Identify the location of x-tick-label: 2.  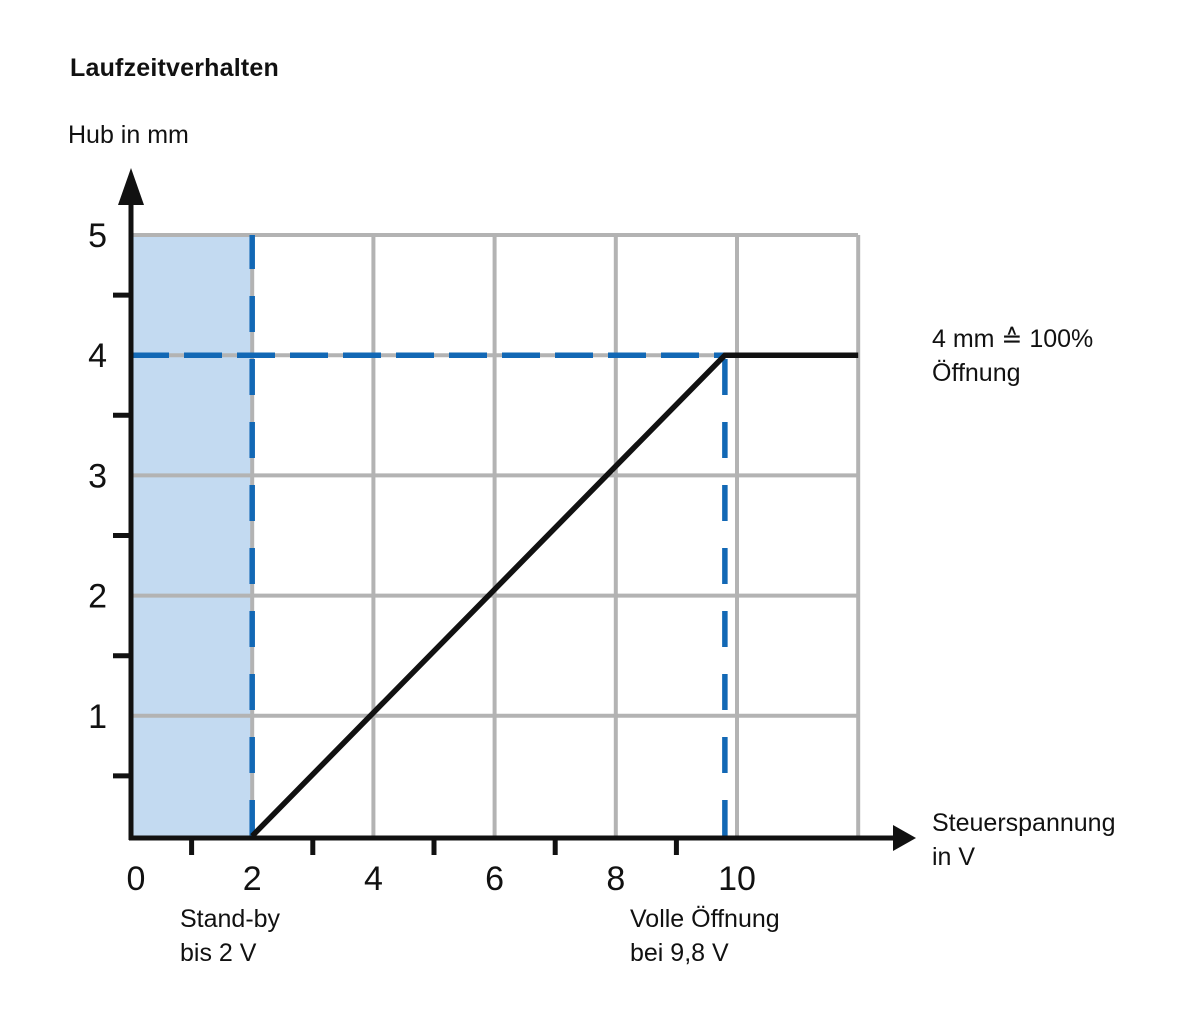
(252, 879).